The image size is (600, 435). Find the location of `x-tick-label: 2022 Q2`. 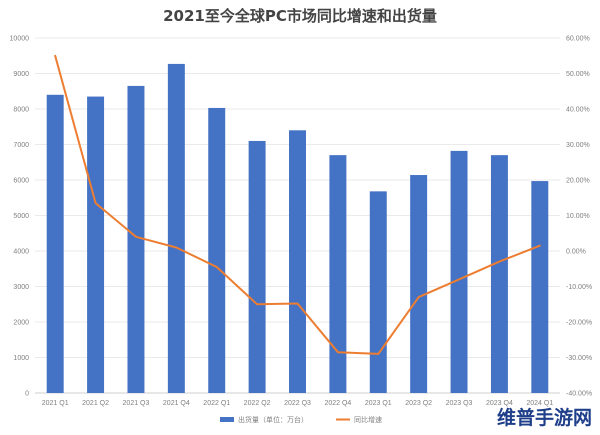

x-tick-label: 2022 Q2 is located at coordinates (257, 403).